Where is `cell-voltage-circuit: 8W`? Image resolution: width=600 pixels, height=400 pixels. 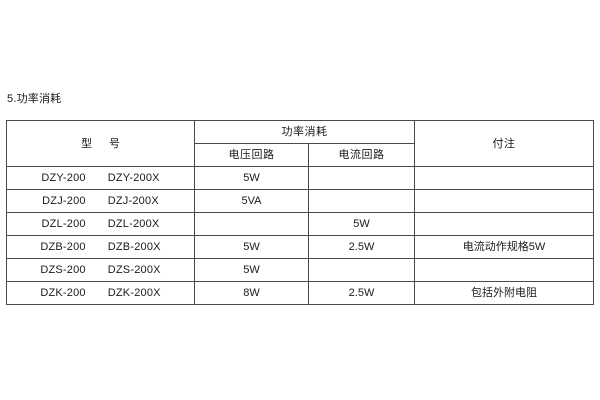
cell-voltage-circuit: 8W is located at coordinates (251, 293).